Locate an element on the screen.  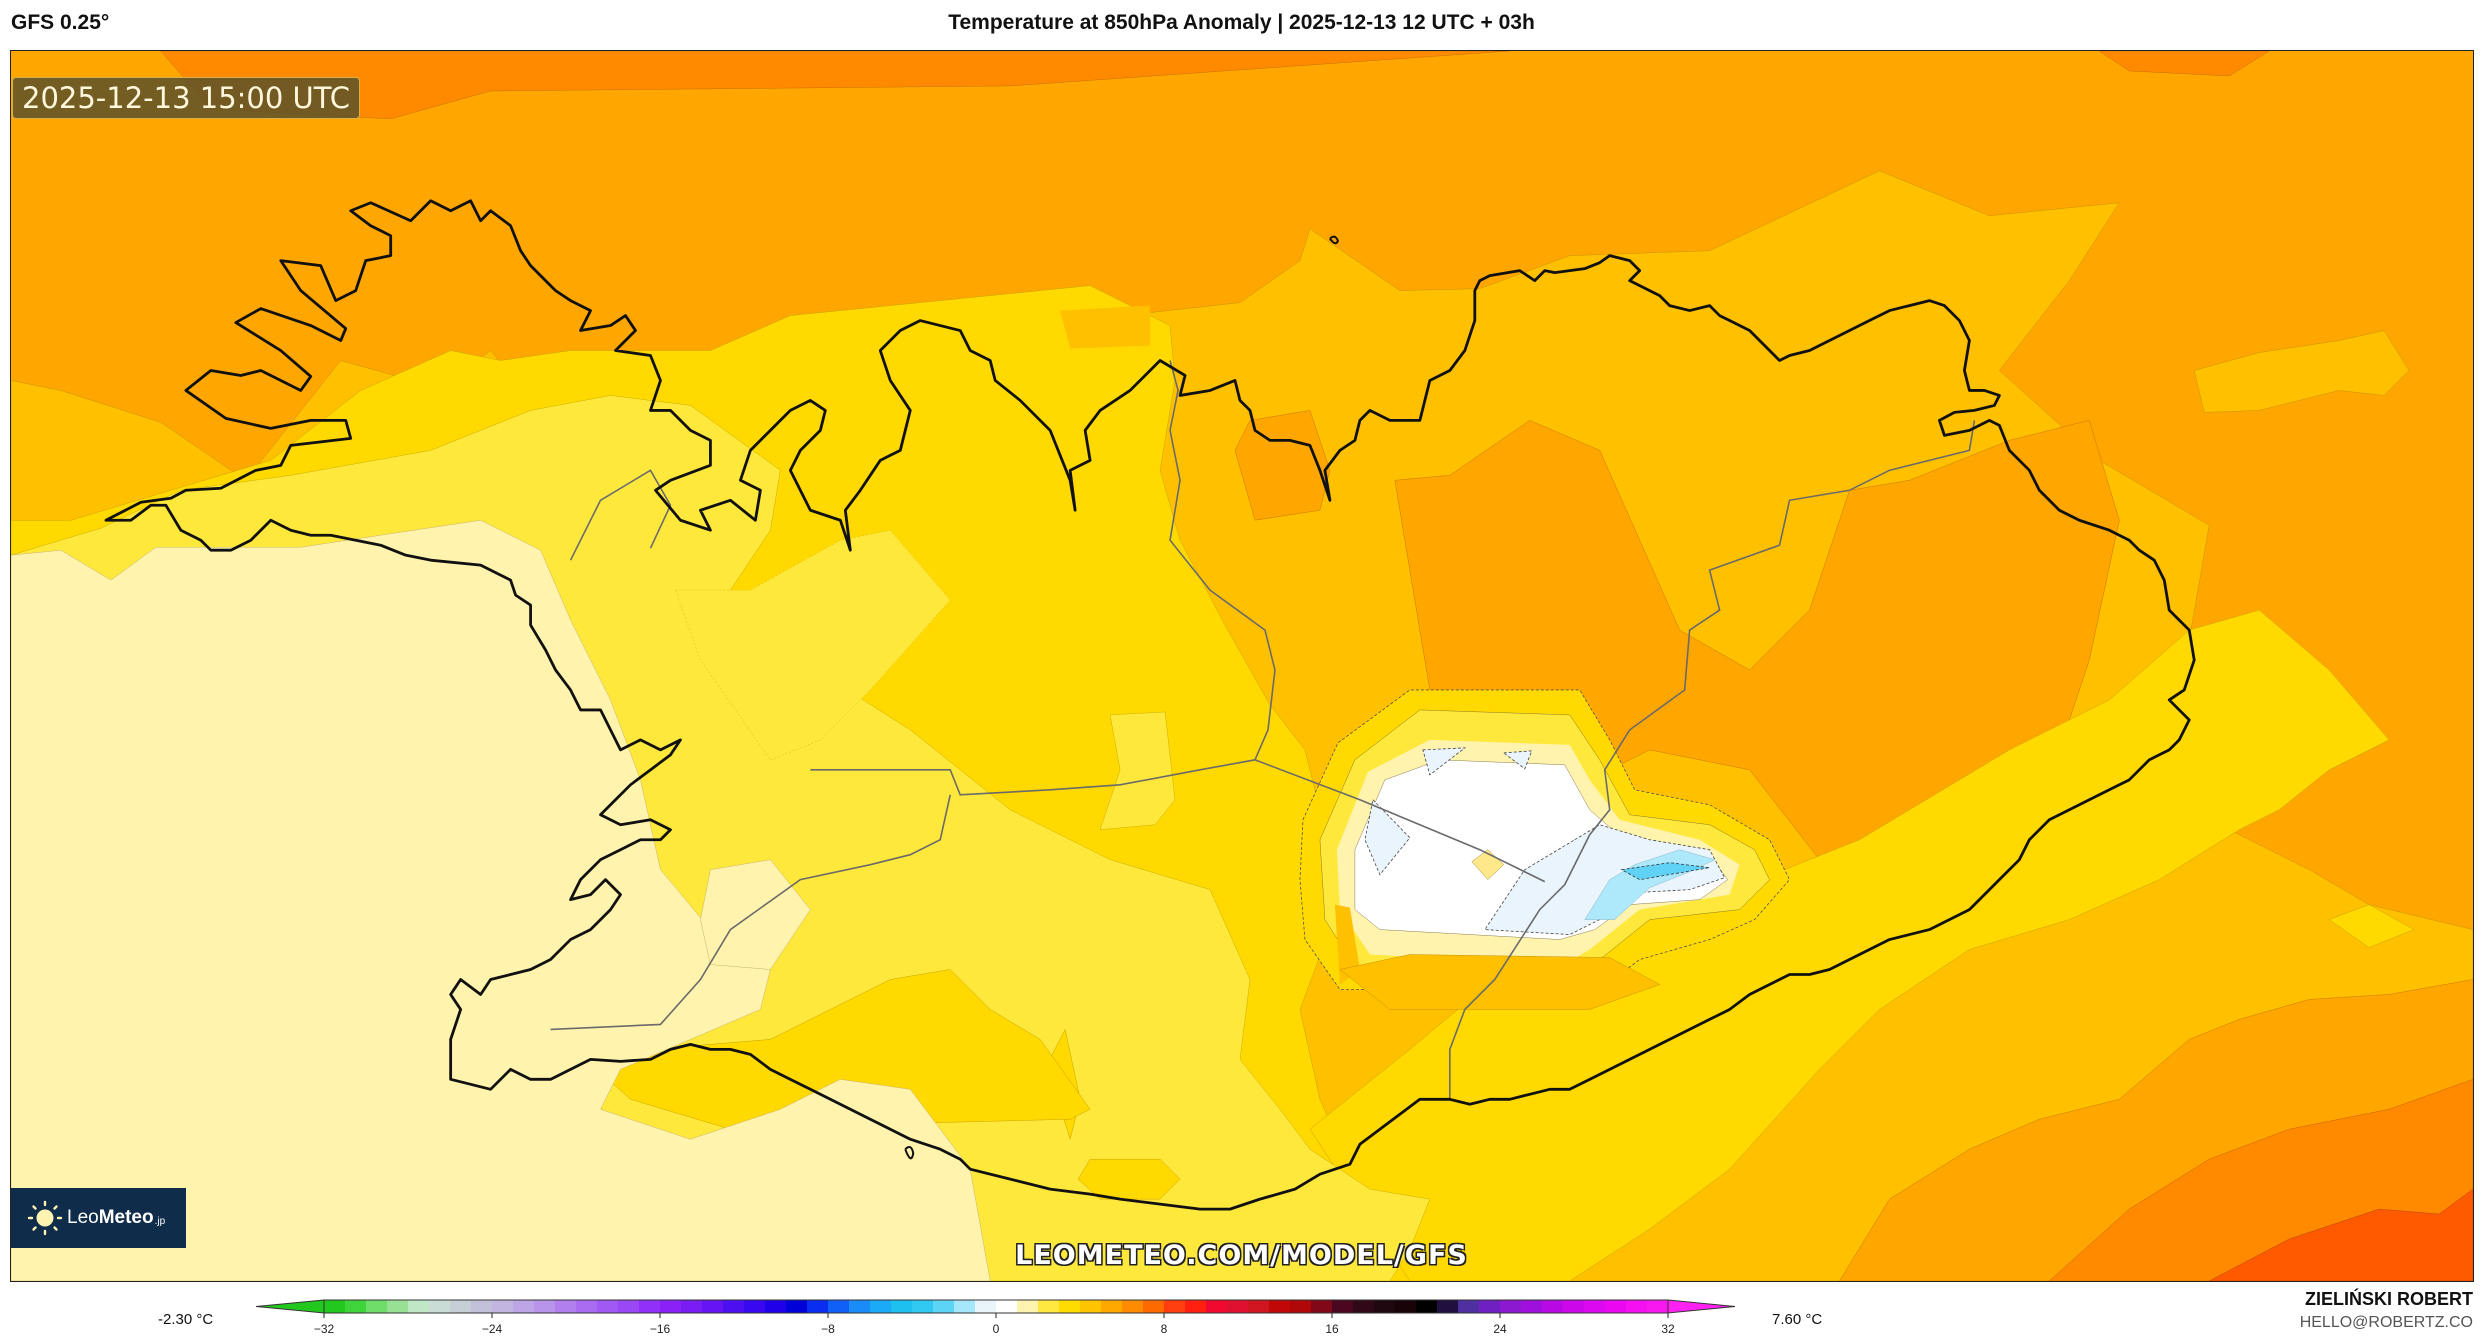
logo-text: LeoMeteo is located at coordinates (110, 1217).